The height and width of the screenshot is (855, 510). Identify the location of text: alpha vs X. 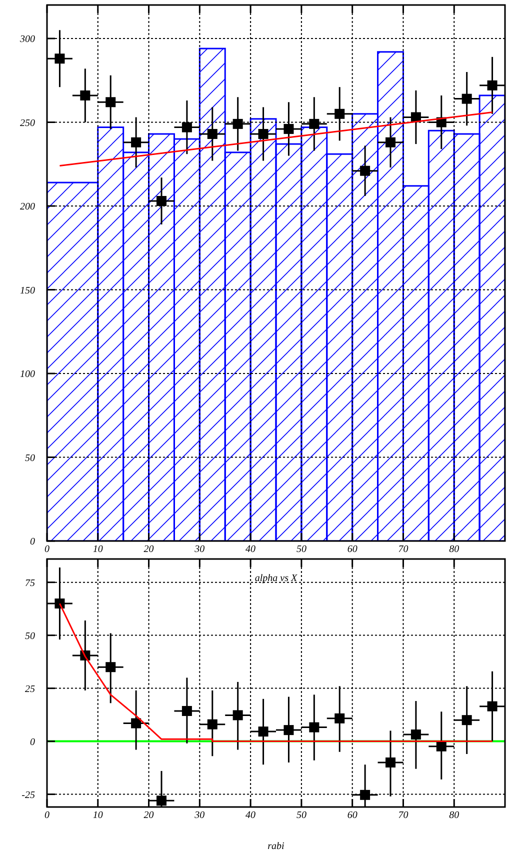
(276, 578).